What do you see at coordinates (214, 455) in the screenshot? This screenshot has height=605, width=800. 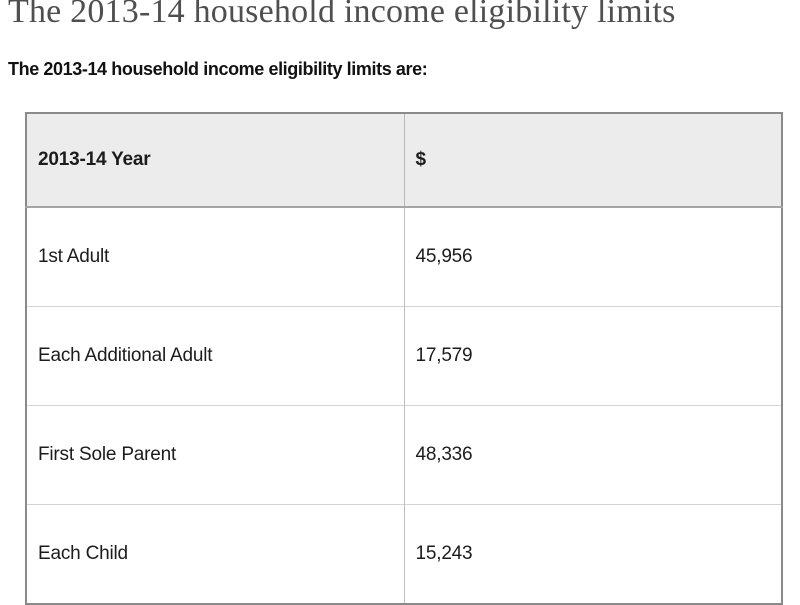 I see `row-label: First Sole Parent` at bounding box center [214, 455].